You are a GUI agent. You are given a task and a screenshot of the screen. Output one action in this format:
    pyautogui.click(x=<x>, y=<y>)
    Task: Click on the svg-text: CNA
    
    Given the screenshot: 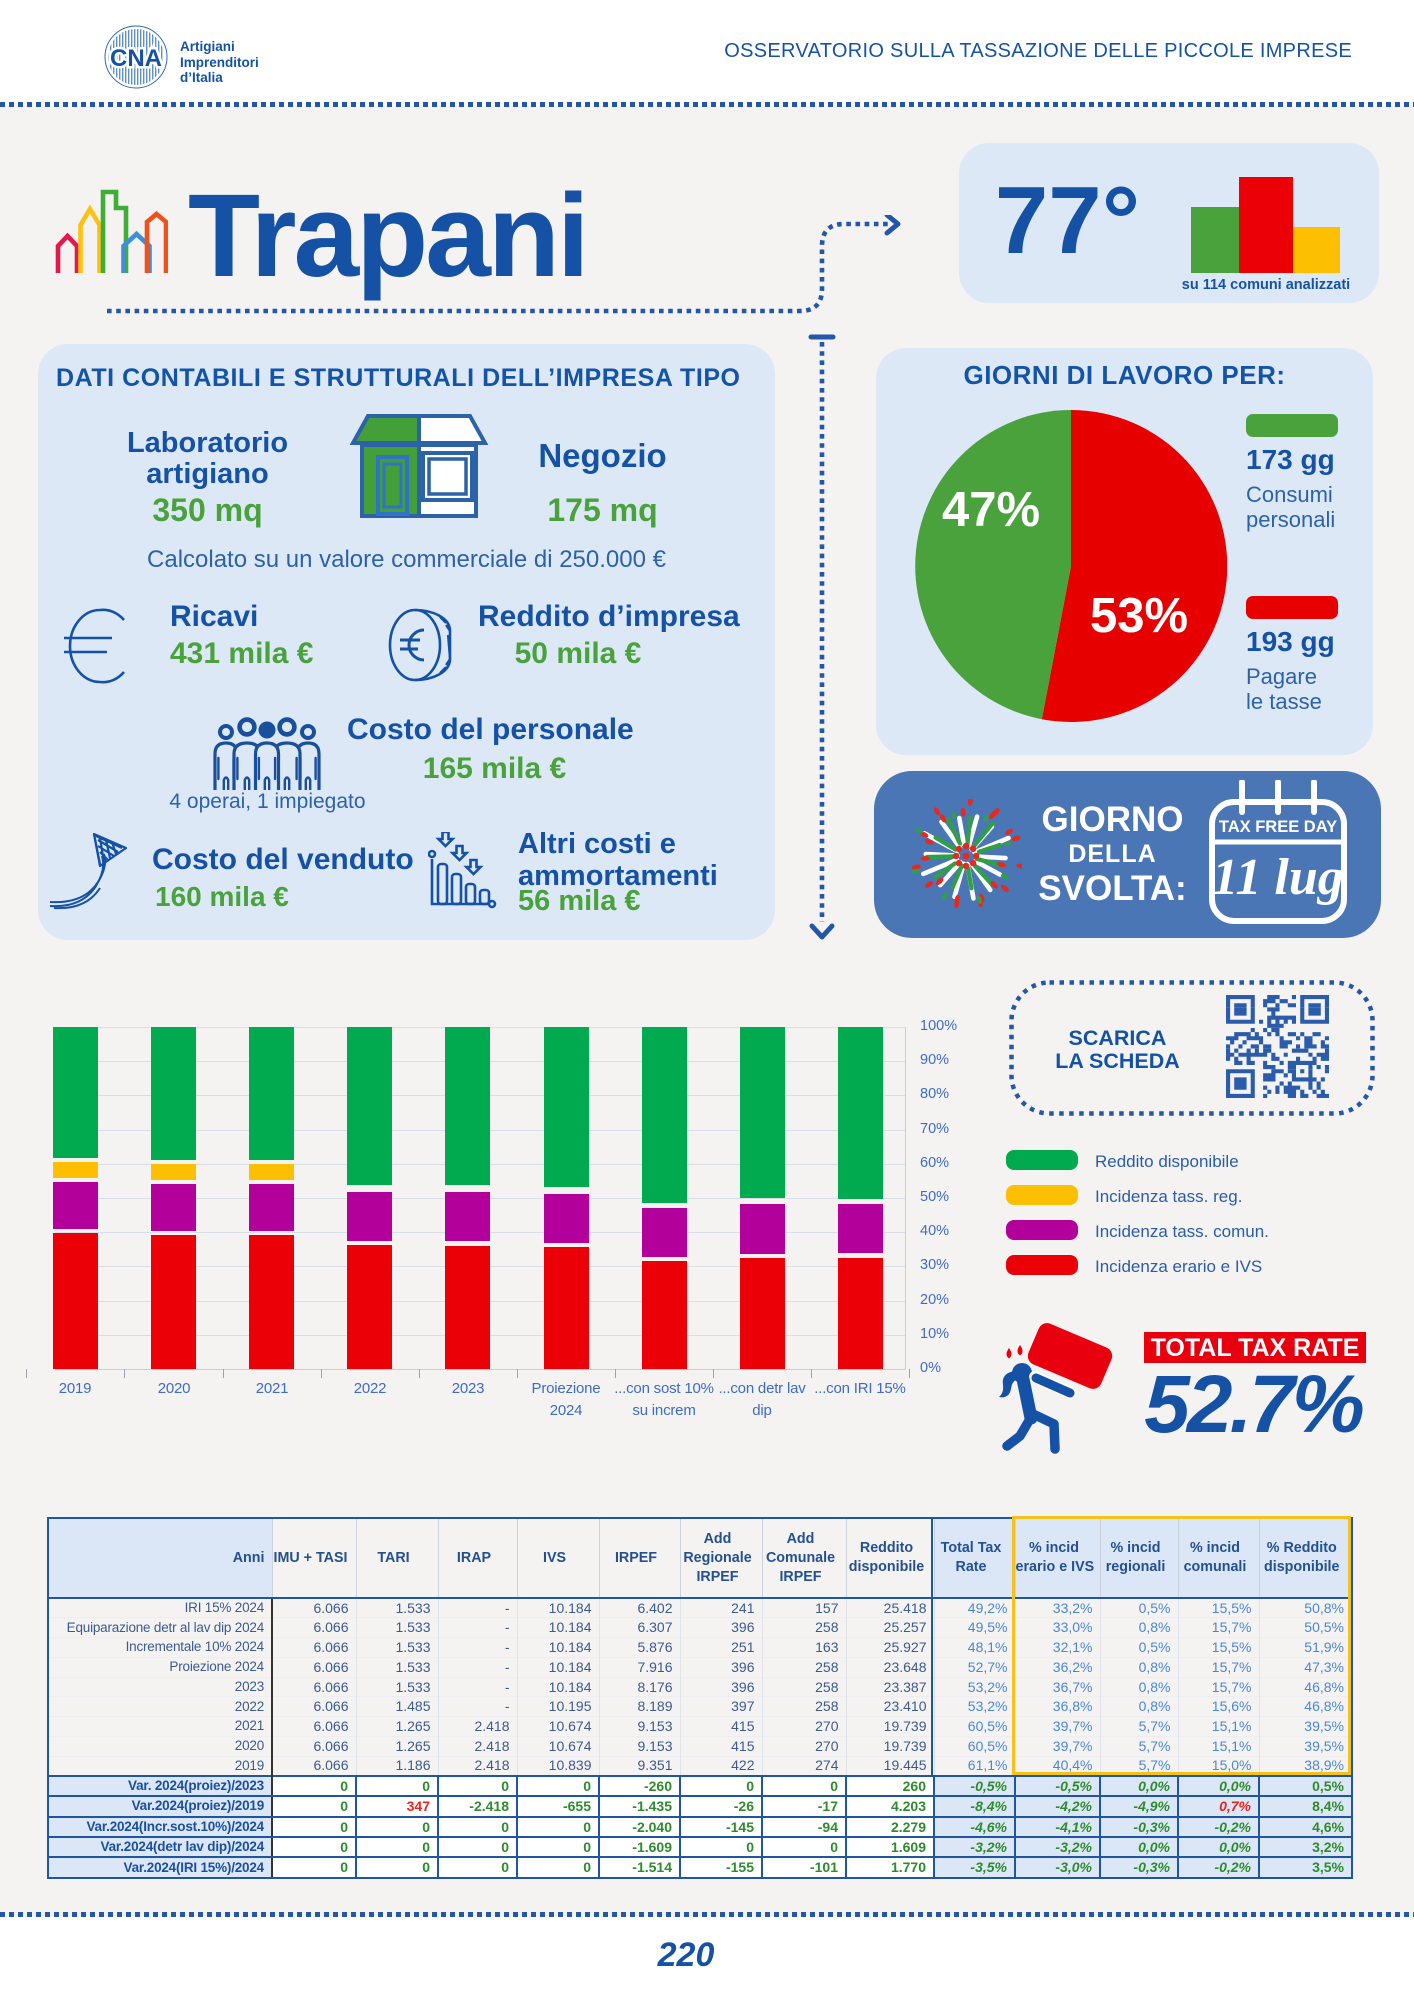 What is the action you would take?
    pyautogui.click(x=136, y=58)
    